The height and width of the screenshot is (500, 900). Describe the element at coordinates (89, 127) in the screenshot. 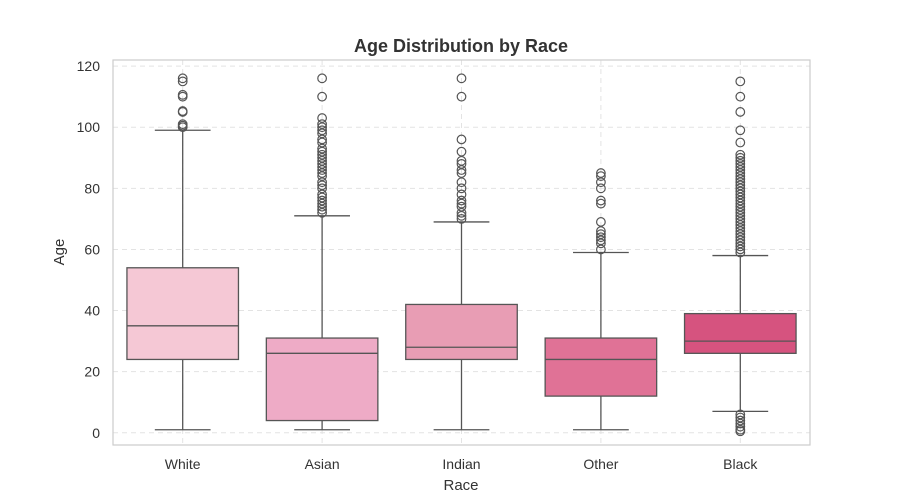

I see `y-tick-label: 100` at that location.